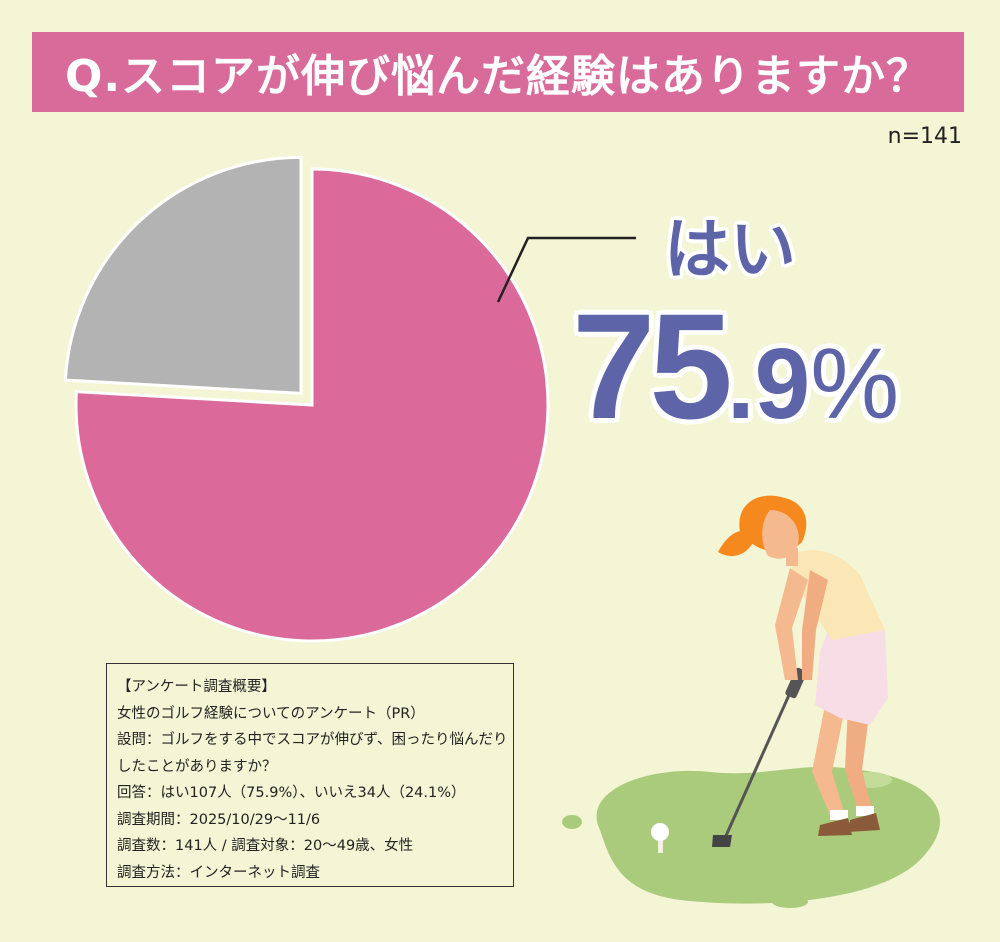 The width and height of the screenshot is (1000, 942). Describe the element at coordinates (762, 530) in the screenshot. I see `golfer-head` at that location.